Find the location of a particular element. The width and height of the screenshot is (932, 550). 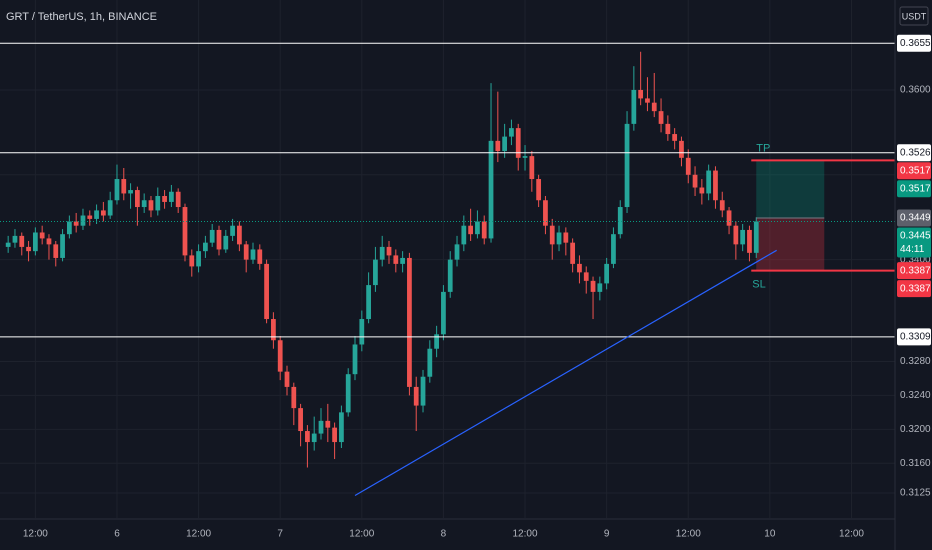

price-label: 0.3445 is located at coordinates (915, 236).